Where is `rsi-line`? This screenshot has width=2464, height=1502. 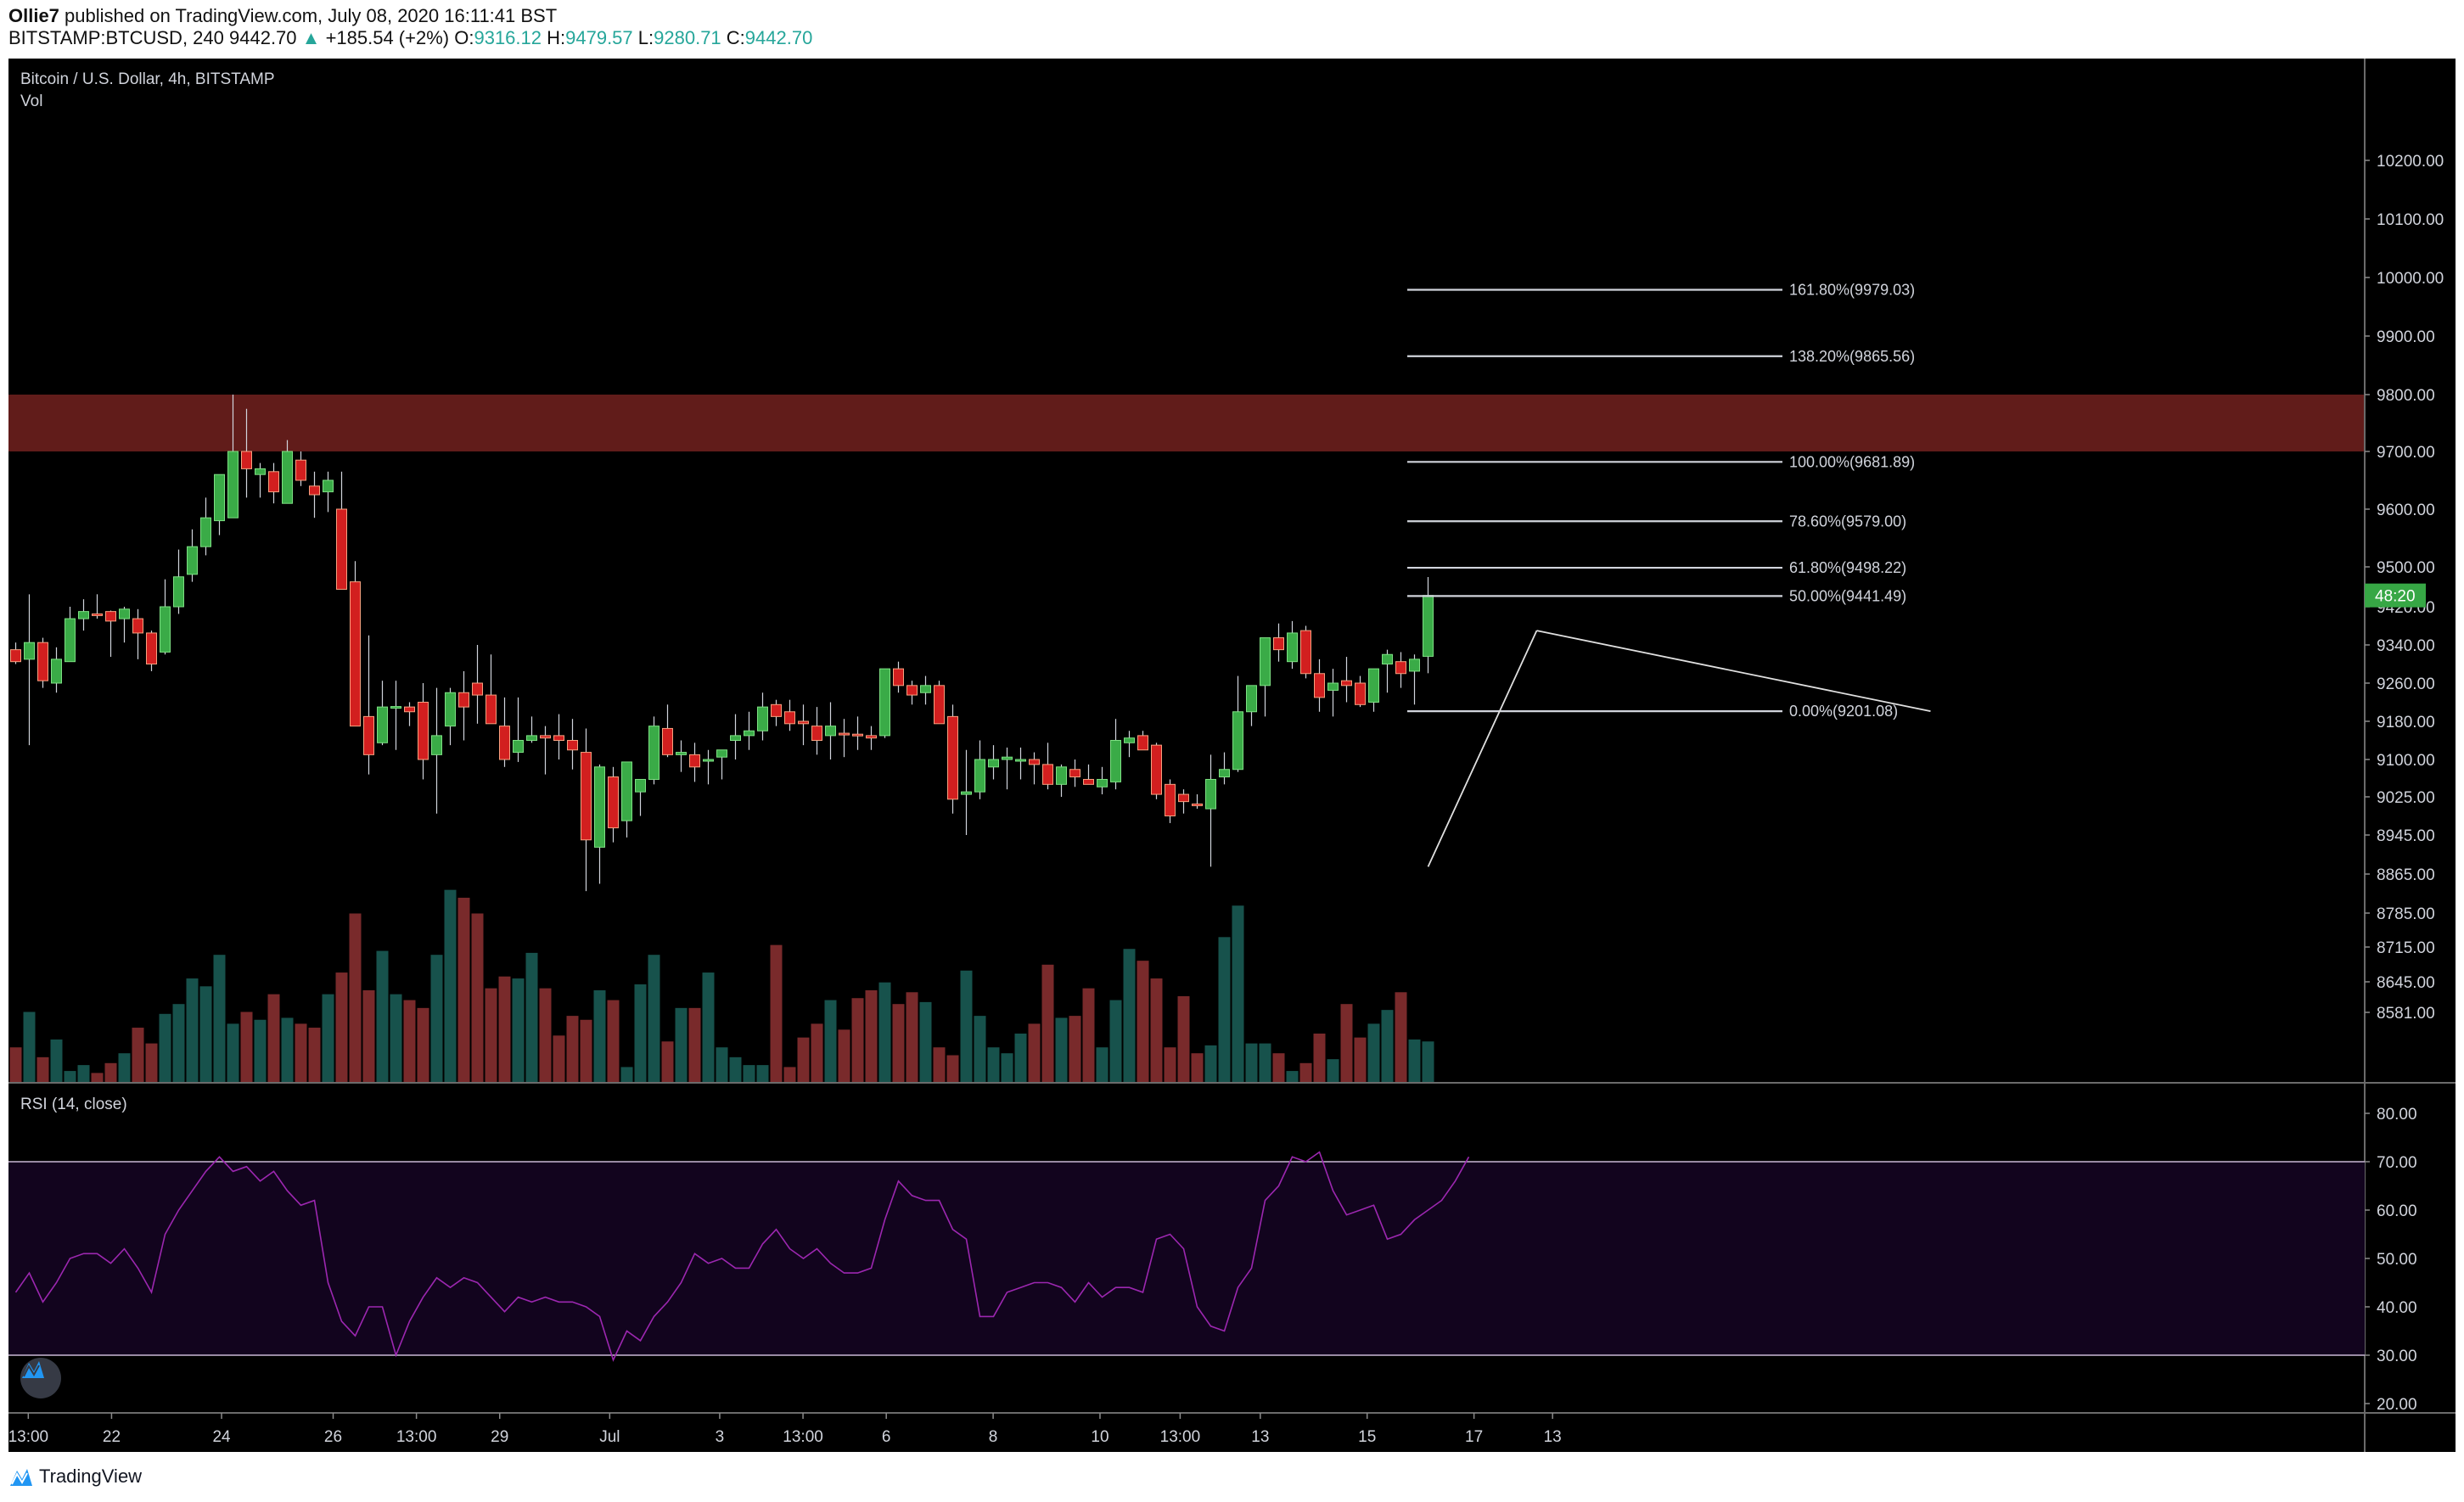 rsi-line is located at coordinates (742, 1256).